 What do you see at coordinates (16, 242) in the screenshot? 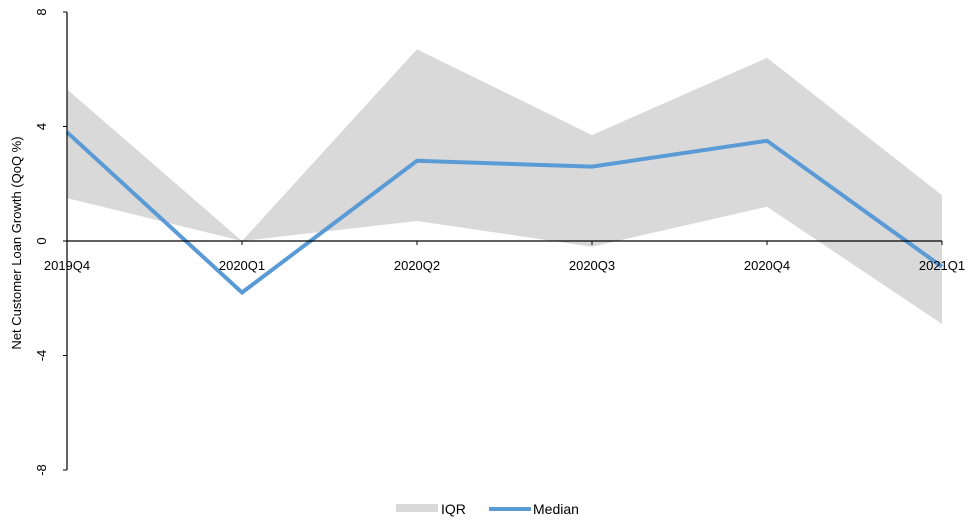
I see `y-axis-title: Net Customer Loan Growth (QoQ %)` at bounding box center [16, 242].